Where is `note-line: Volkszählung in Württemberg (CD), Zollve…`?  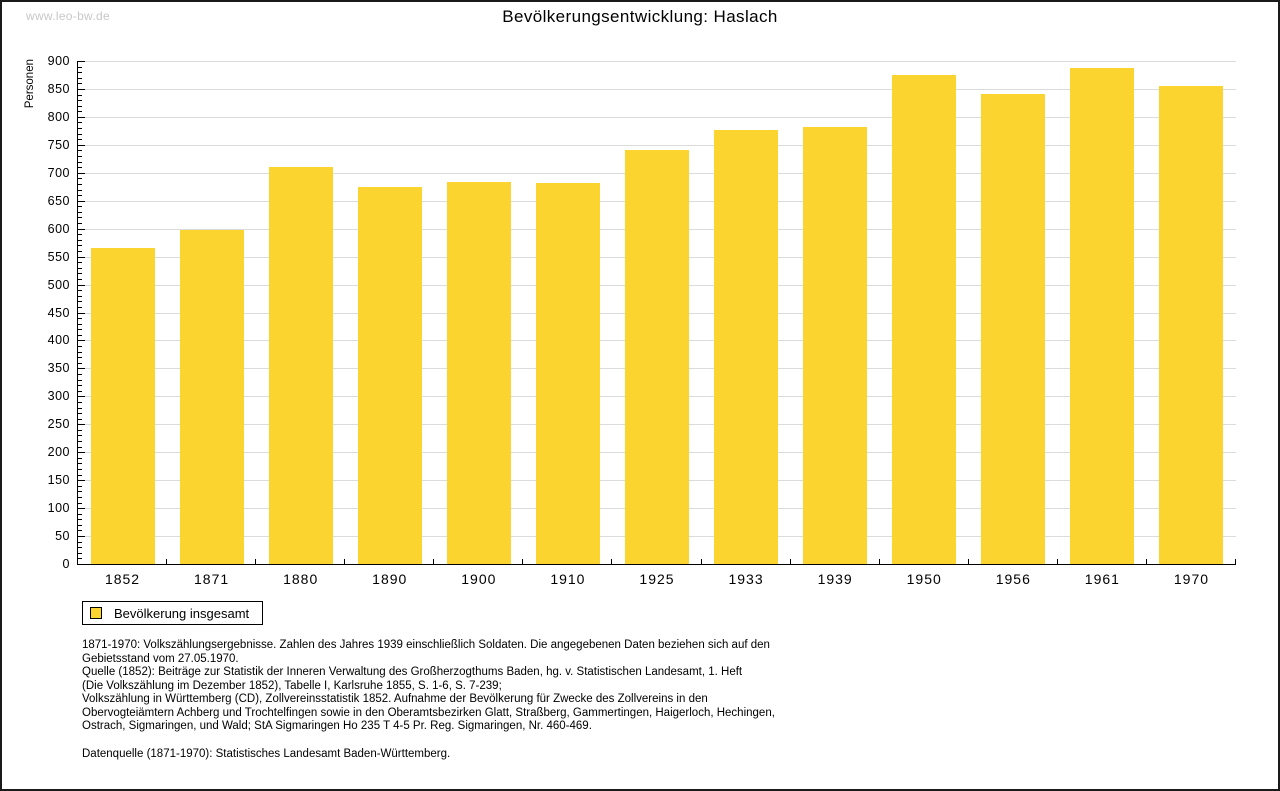
note-line: Volkszählung in Württemberg (CD), Zollve… is located at coordinates (395, 699).